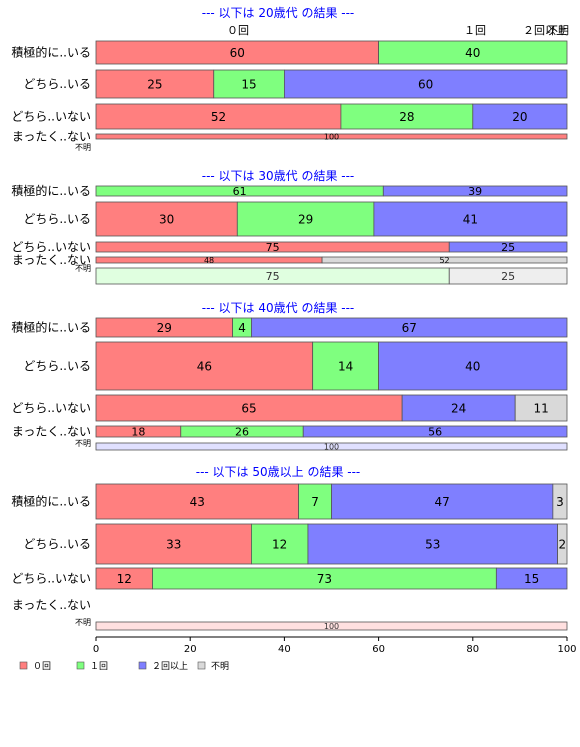  Describe the element at coordinates (197, 502) in the screenshot. I see `data-label: 43` at that location.